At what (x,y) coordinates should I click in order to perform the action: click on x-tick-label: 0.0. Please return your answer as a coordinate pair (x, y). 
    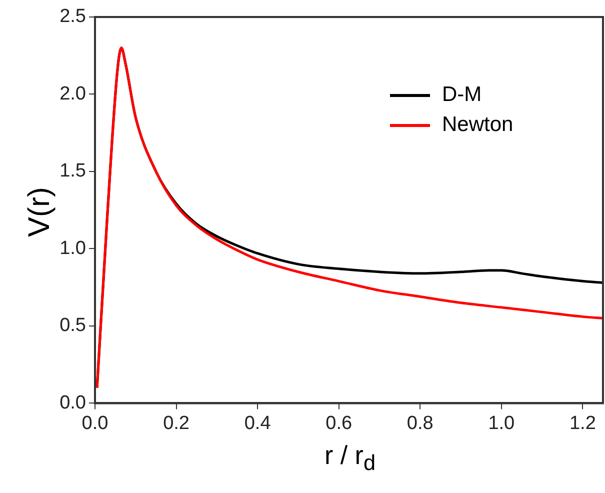
    Looking at the image, I should click on (95, 423).